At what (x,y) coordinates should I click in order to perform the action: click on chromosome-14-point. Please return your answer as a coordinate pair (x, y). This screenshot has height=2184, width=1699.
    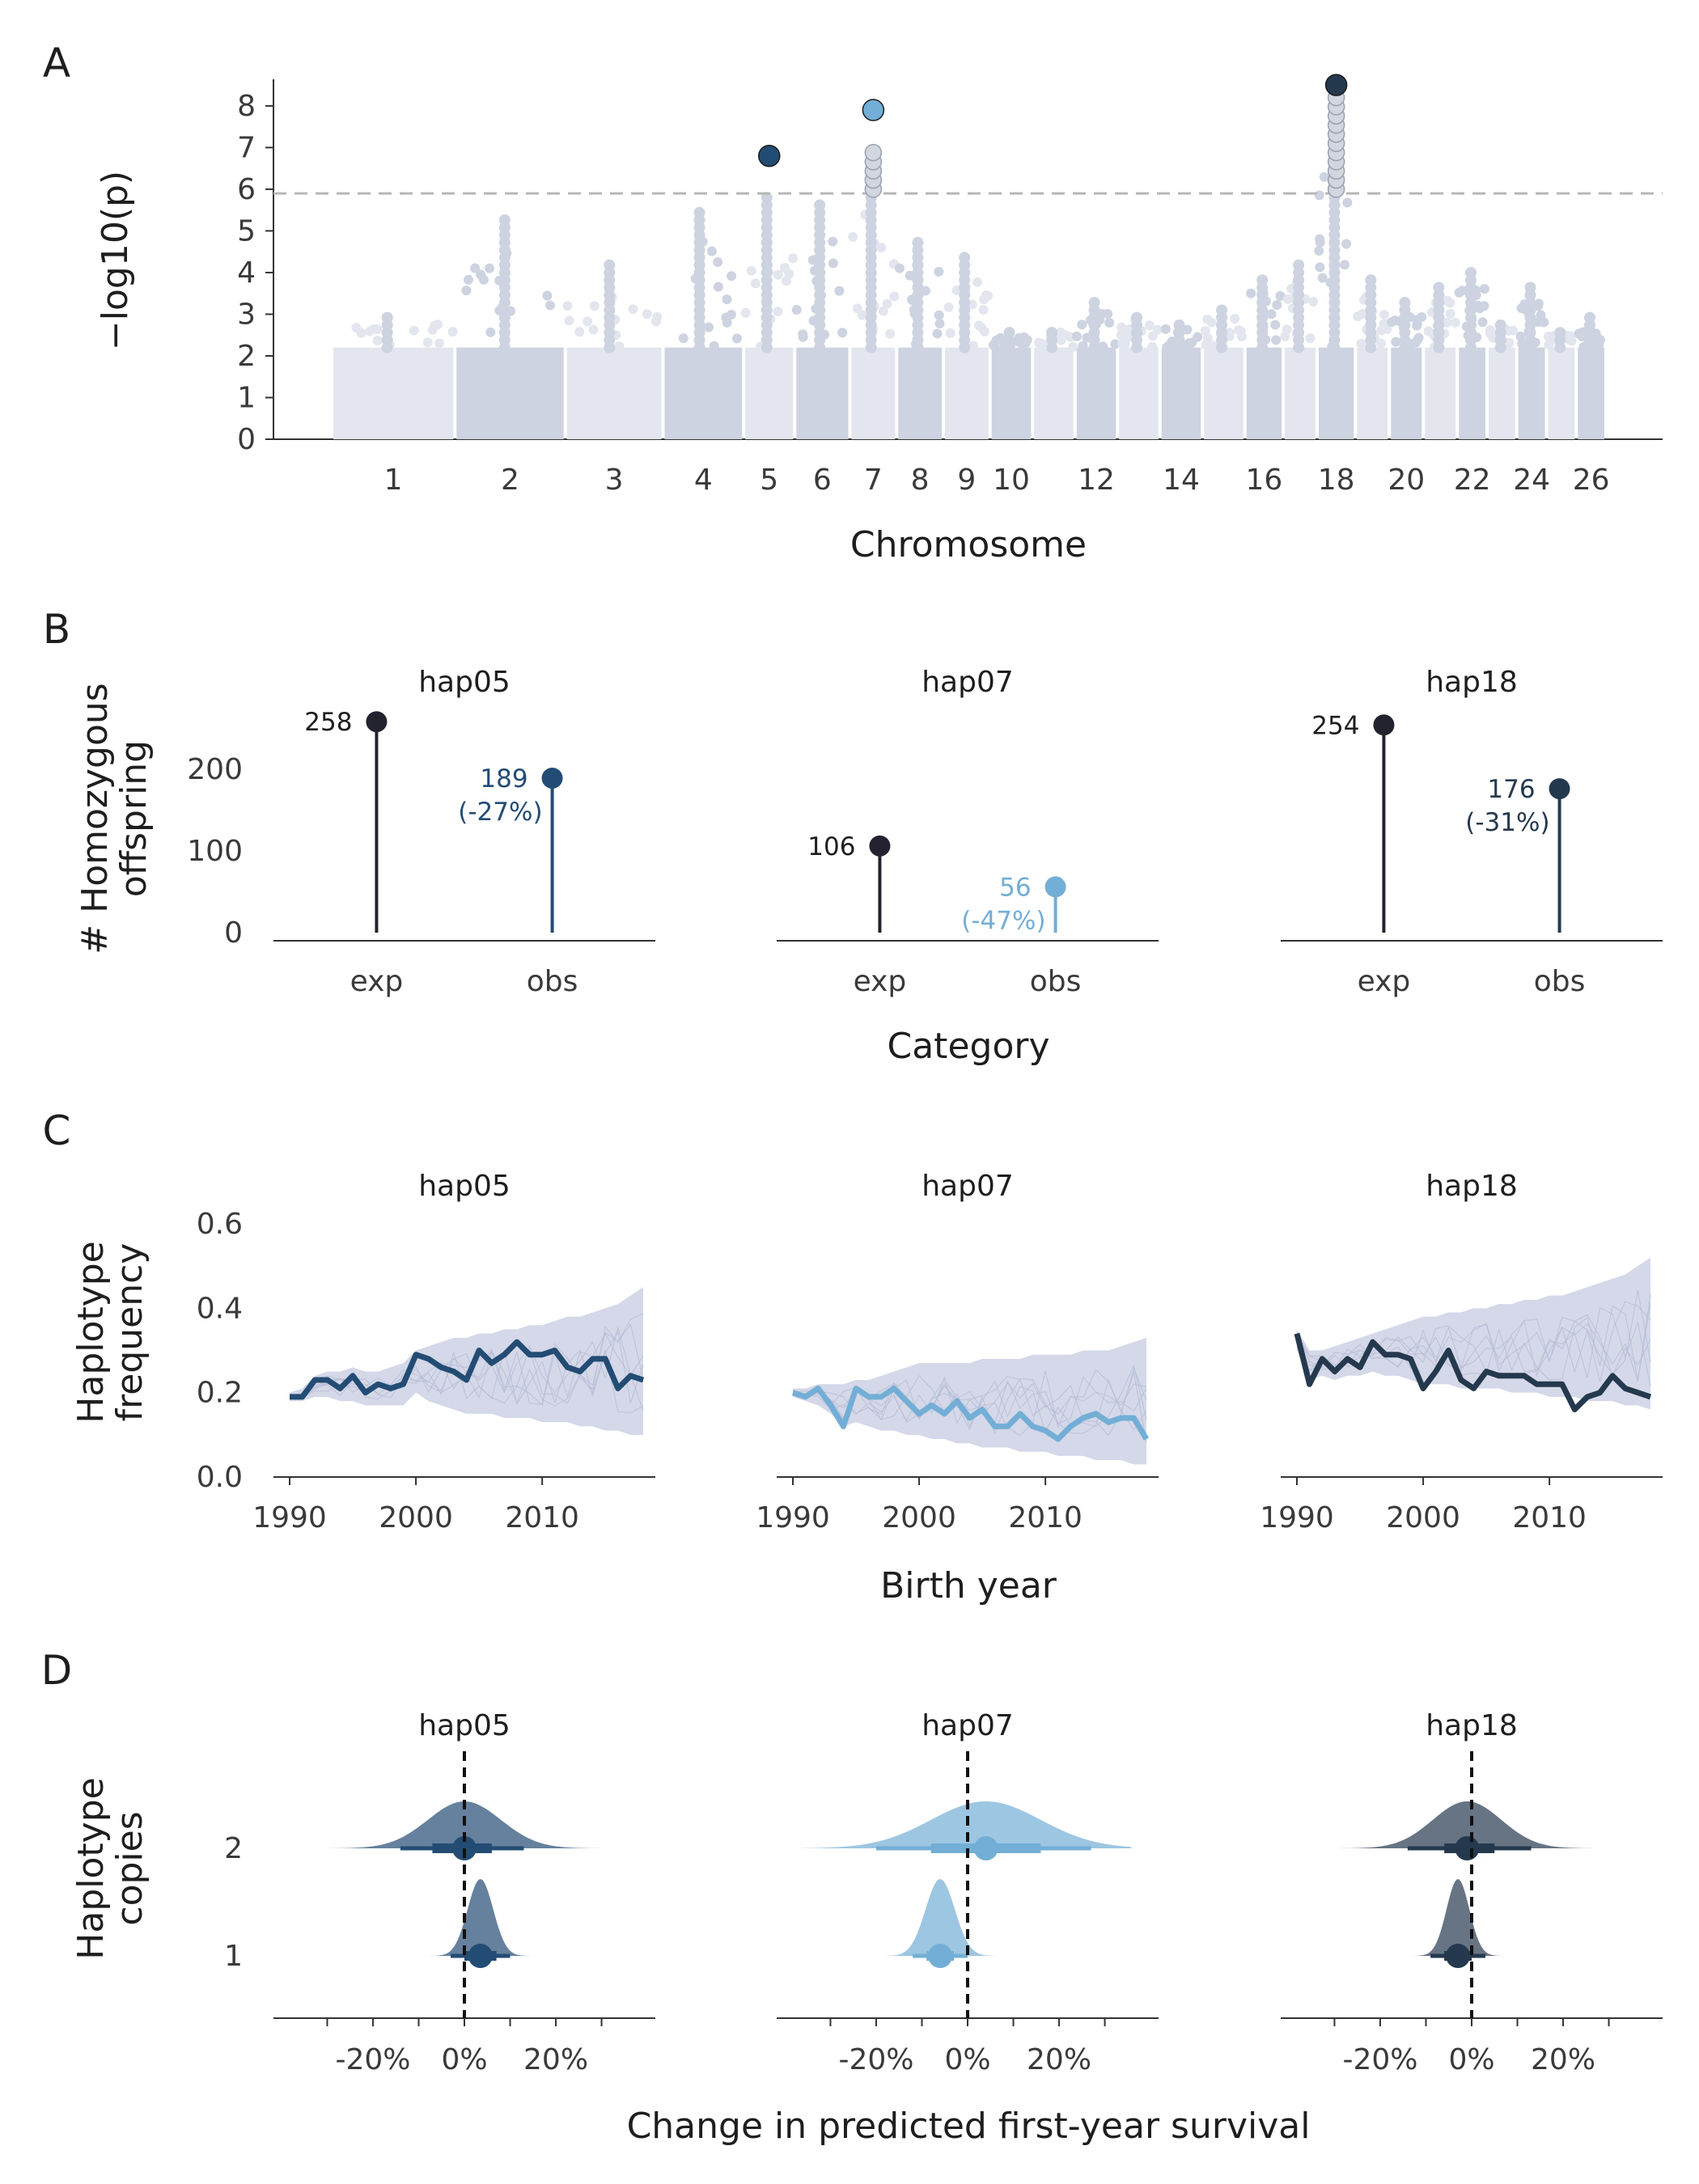
    Looking at the image, I should click on (1165, 329).